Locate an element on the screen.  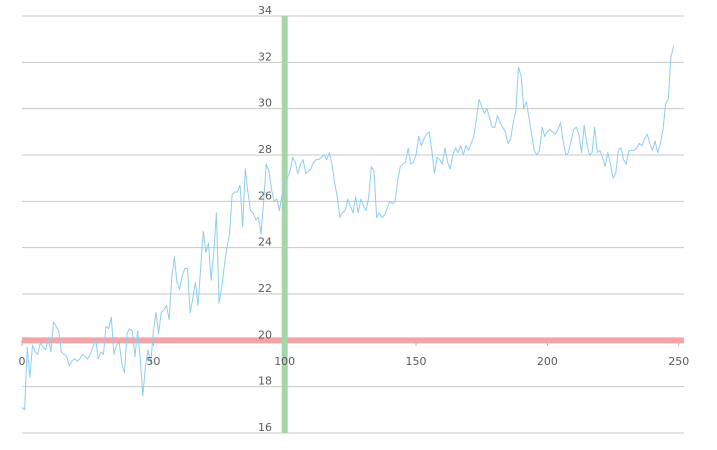
y-tick-label: 30 is located at coordinates (265, 103).